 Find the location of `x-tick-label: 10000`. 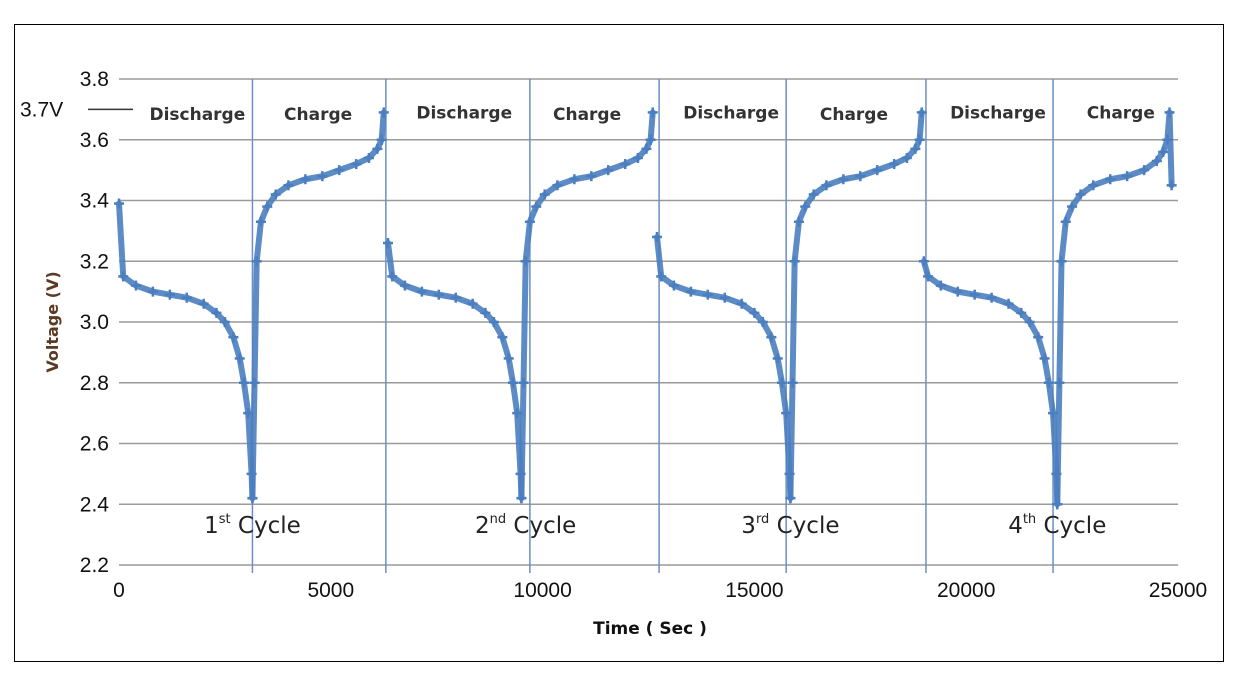

x-tick-label: 10000 is located at coordinates (542, 590).